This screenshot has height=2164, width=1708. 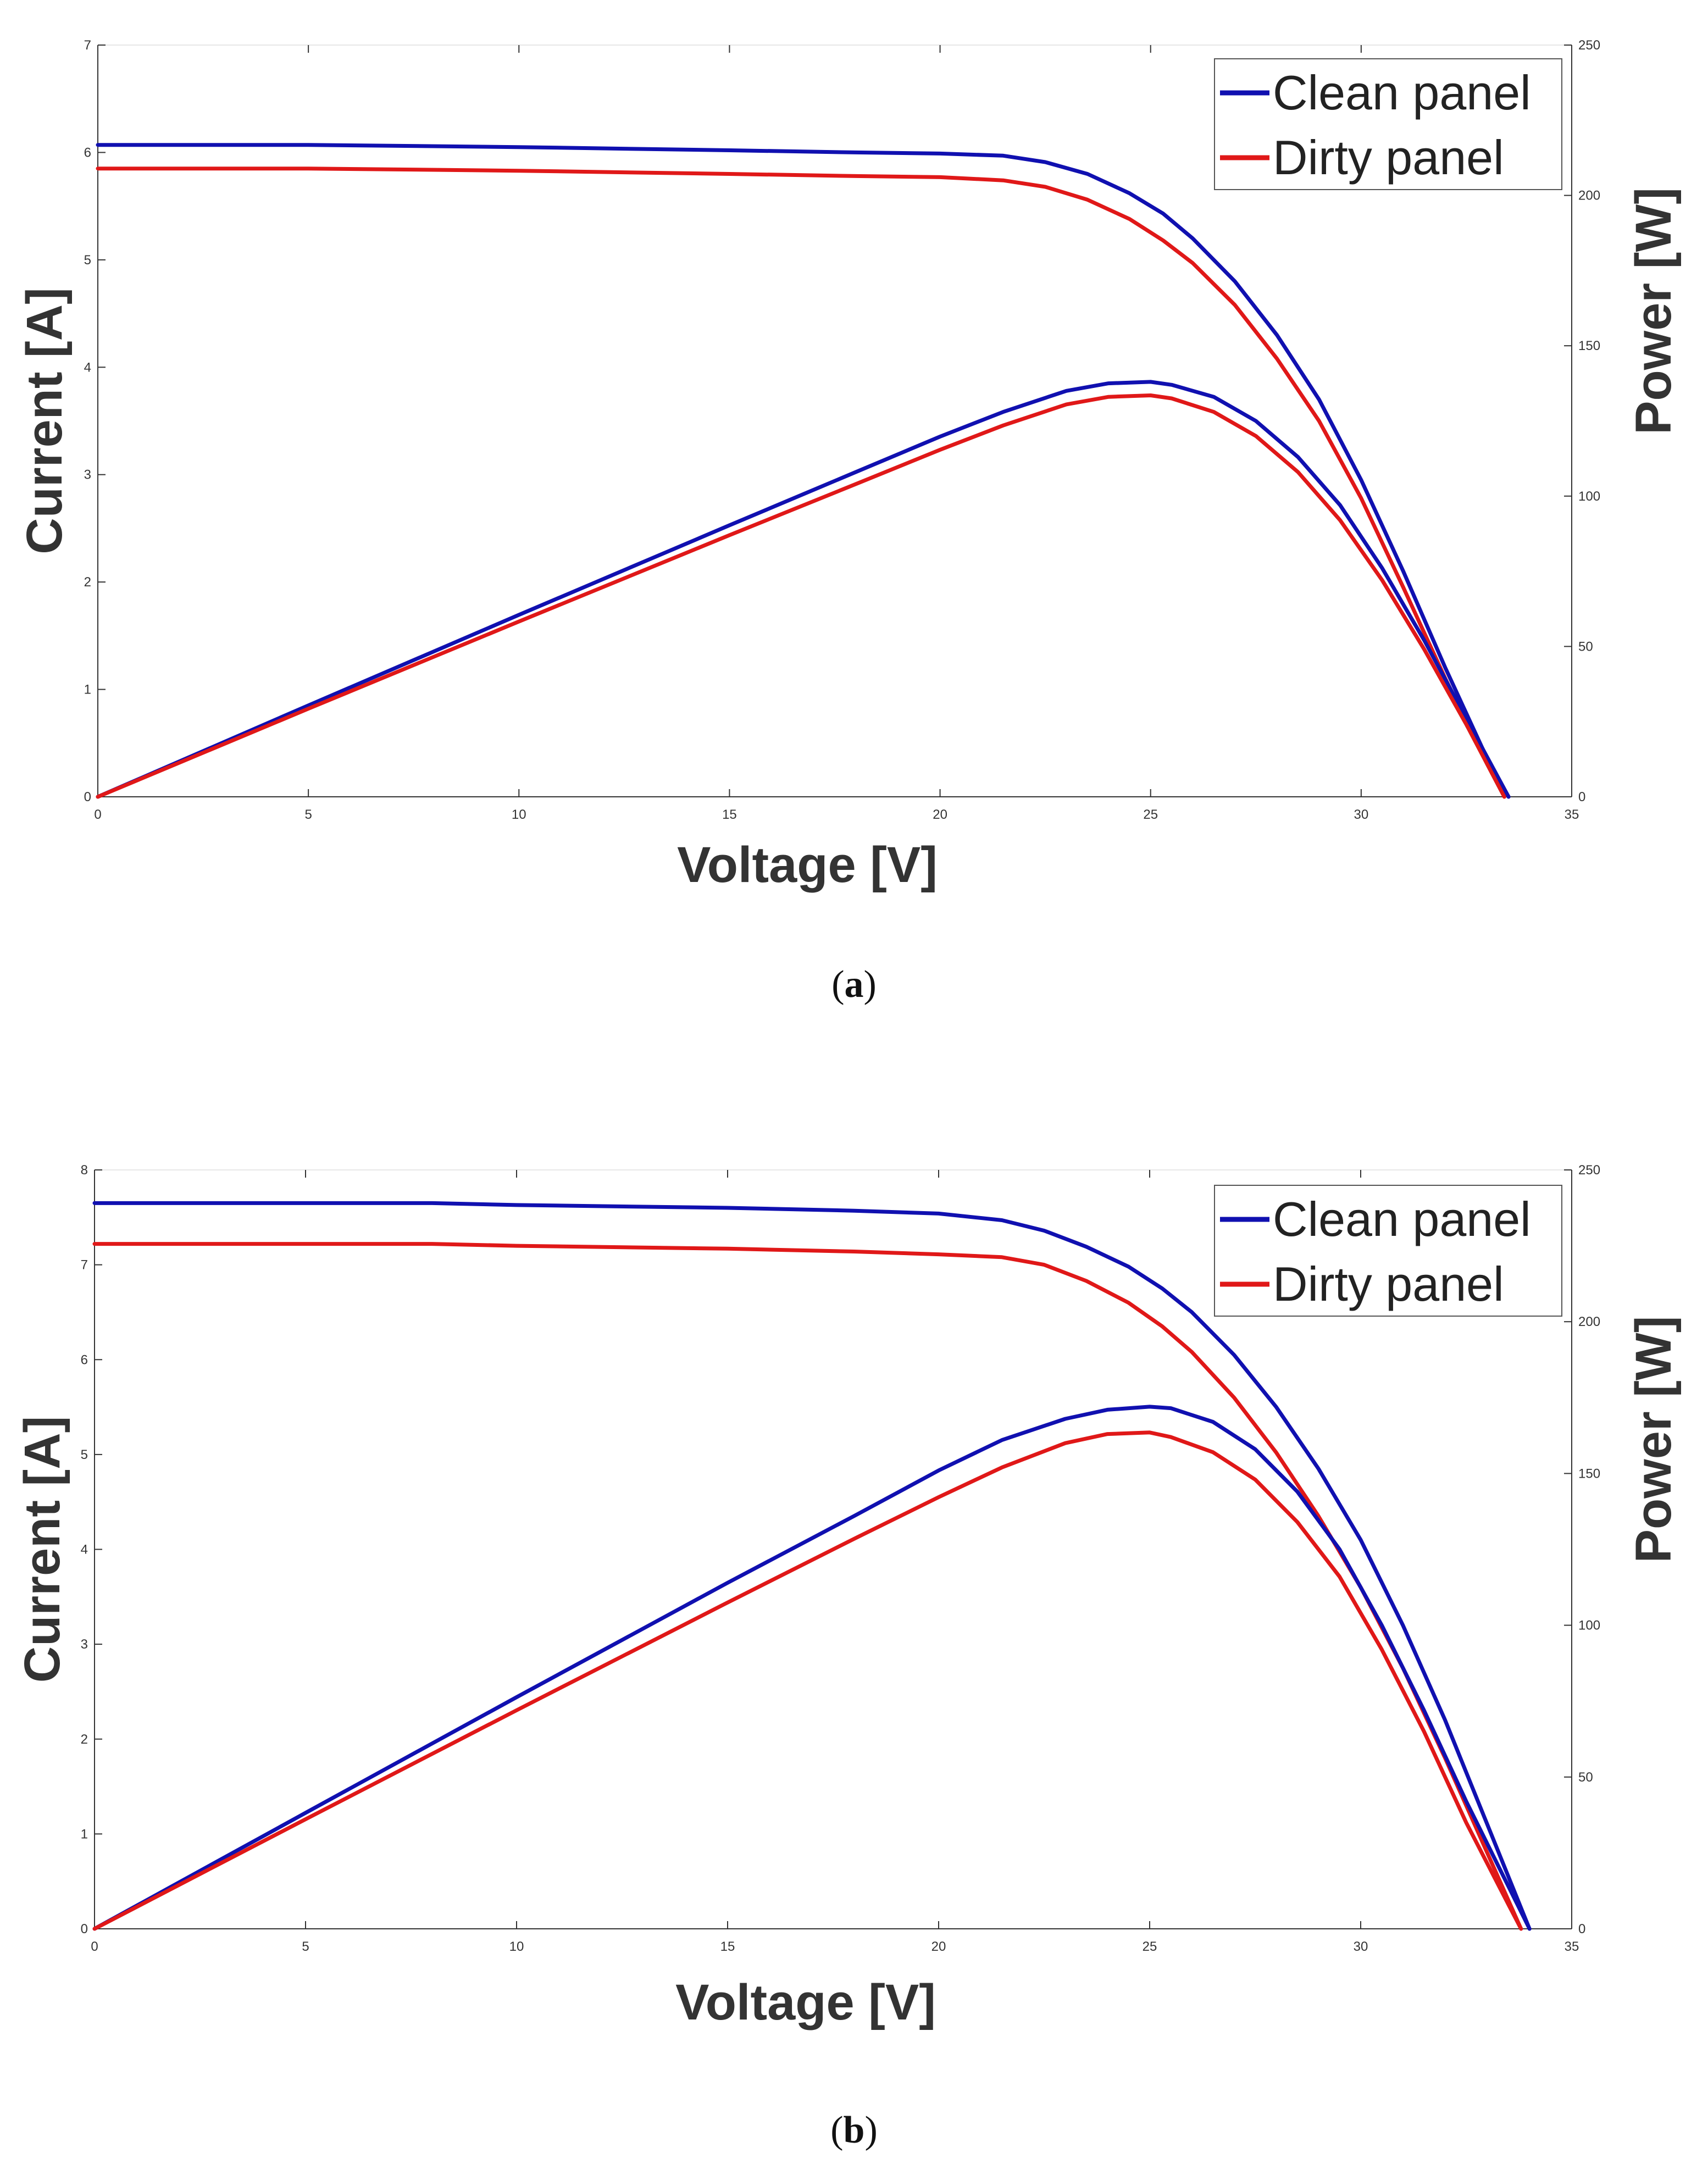 What do you see at coordinates (871, 2130) in the screenshot?
I see `caption-b-close: )` at bounding box center [871, 2130].